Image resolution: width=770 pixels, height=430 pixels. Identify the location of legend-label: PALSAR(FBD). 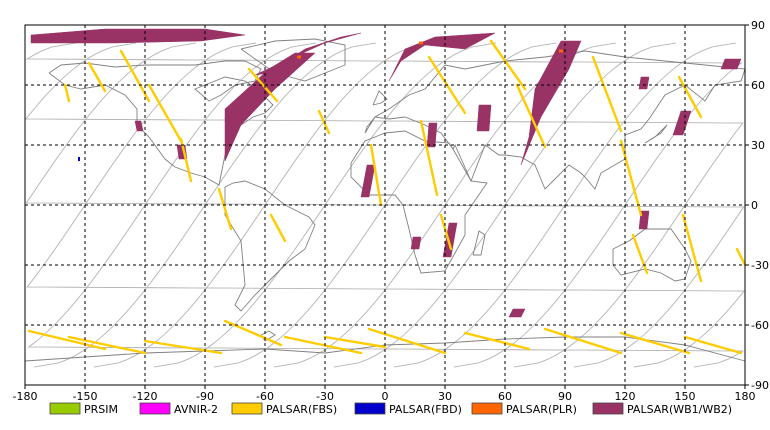
(425, 409).